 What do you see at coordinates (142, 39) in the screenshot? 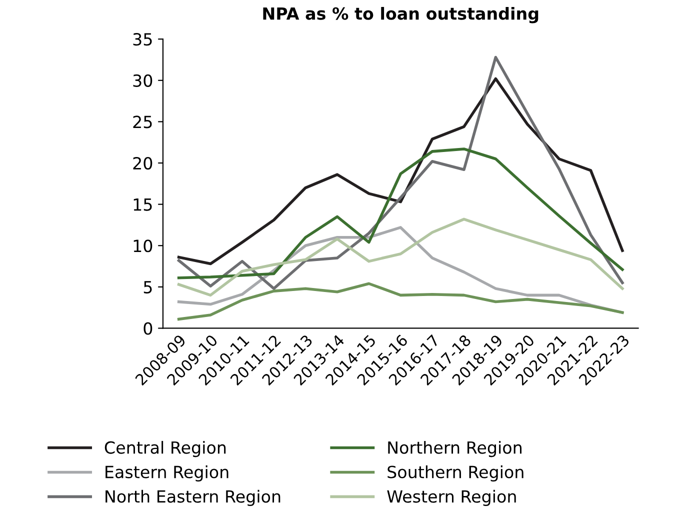
I see `y-tick-label: 35` at bounding box center [142, 39].